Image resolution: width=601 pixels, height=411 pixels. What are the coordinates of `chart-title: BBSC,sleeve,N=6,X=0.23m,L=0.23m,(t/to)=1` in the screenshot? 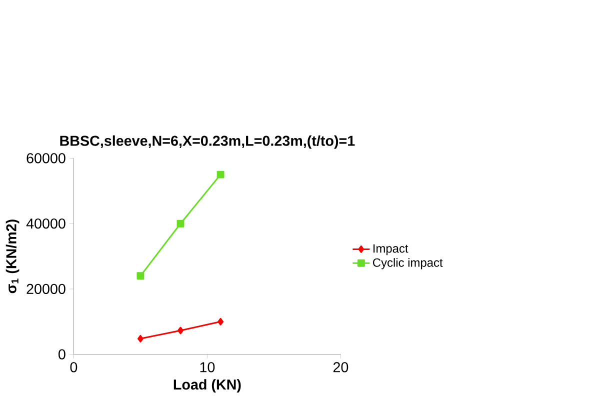 It's located at (207, 142).